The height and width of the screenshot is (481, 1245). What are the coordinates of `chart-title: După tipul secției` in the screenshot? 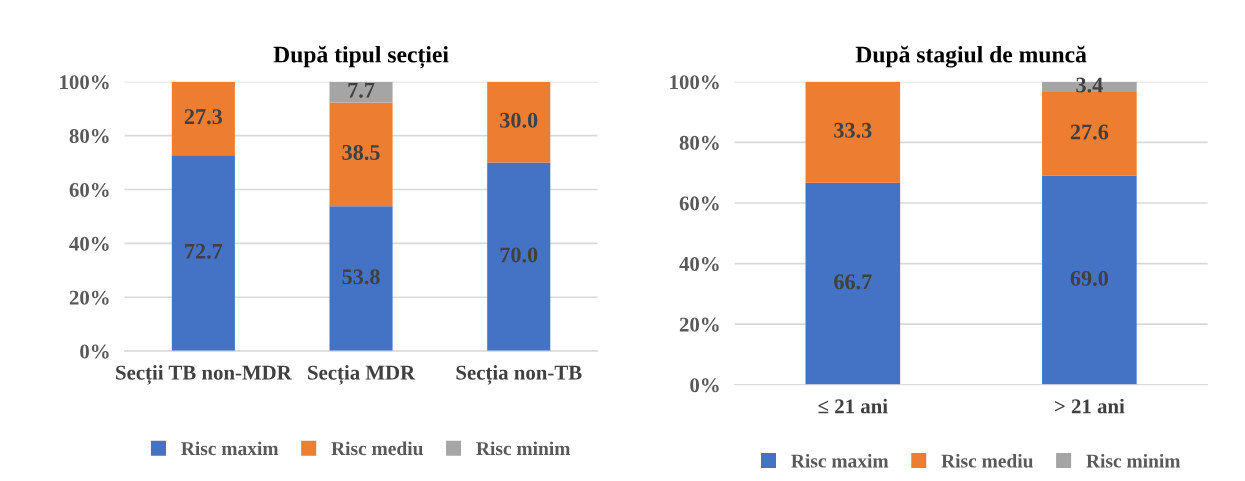 It's located at (361, 57).